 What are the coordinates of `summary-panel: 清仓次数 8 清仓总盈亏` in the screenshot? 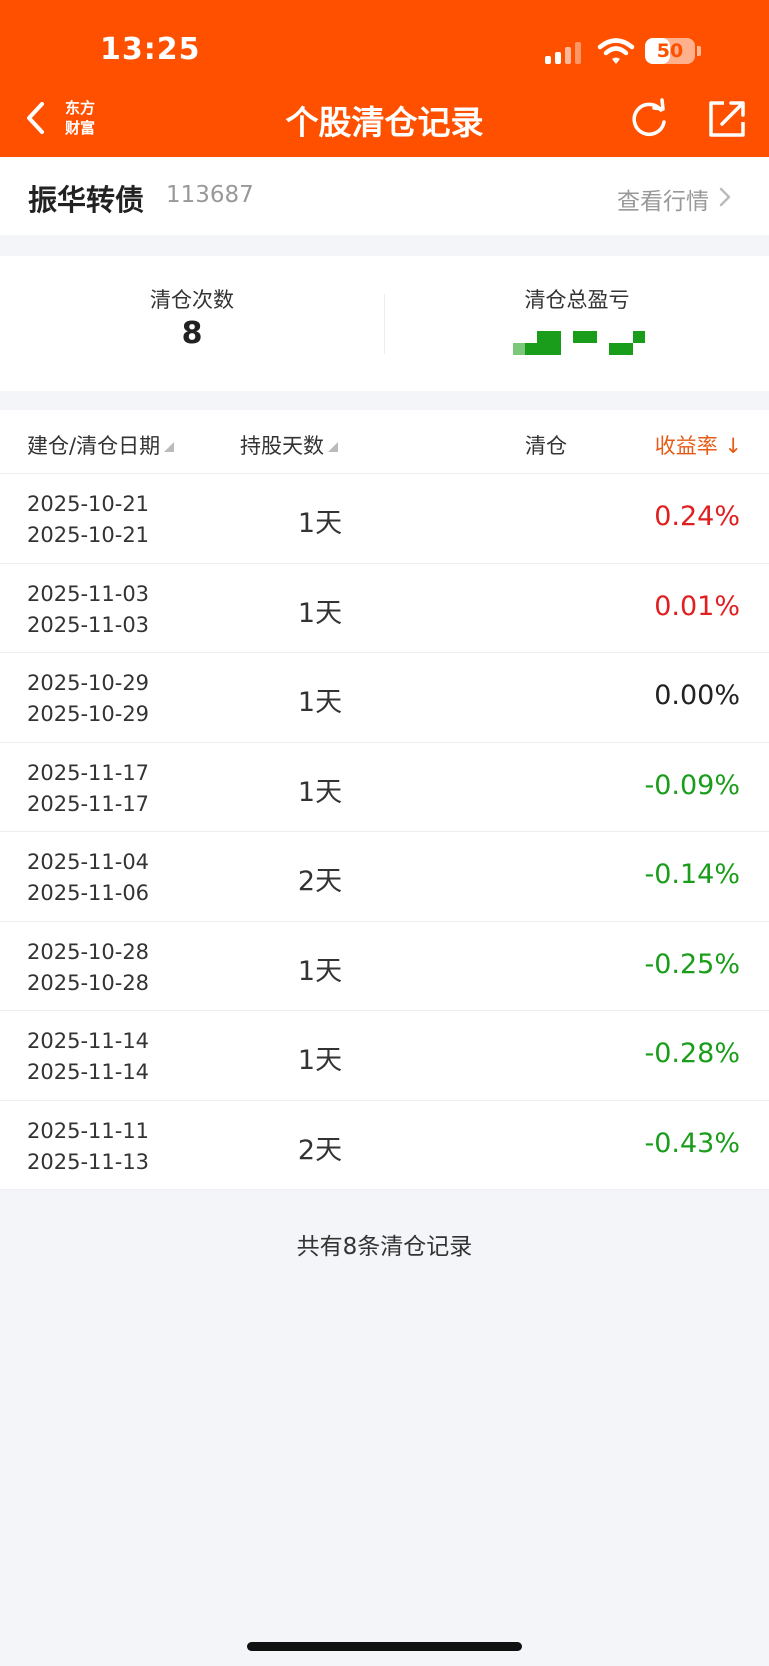 It's located at (384, 323).